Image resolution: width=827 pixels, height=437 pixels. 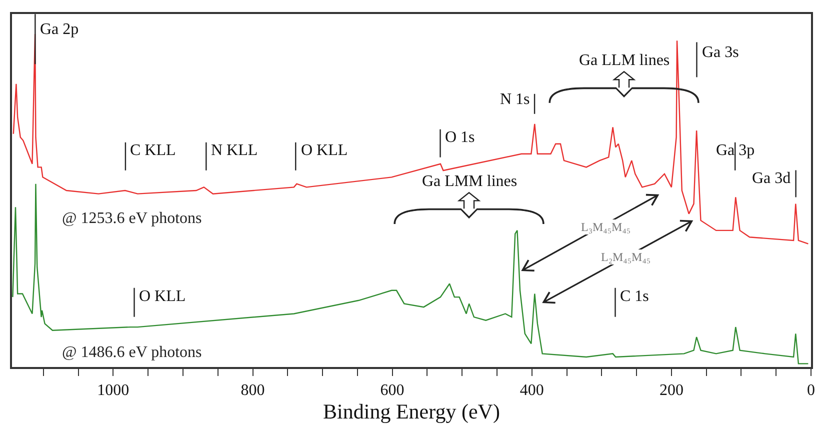 What do you see at coordinates (606, 227) in the screenshot?
I see `annotation: L₃M₄₅M₄₅` at bounding box center [606, 227].